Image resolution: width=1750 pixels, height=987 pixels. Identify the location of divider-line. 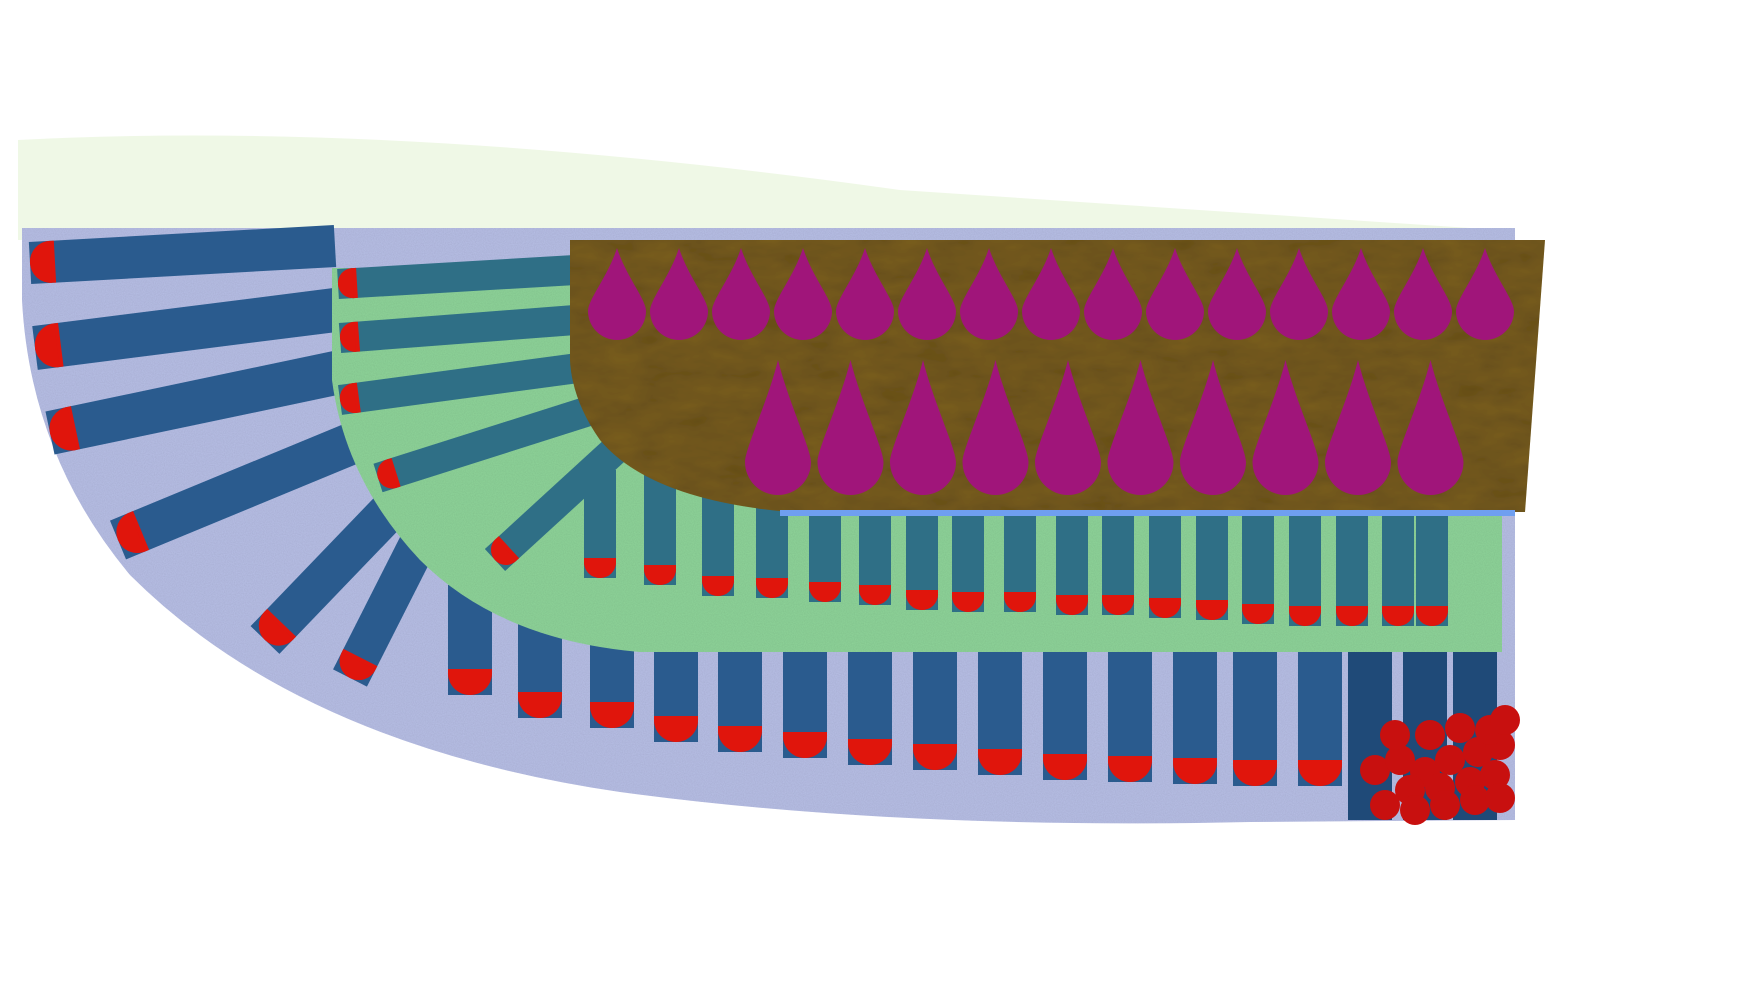
(1147, 513).